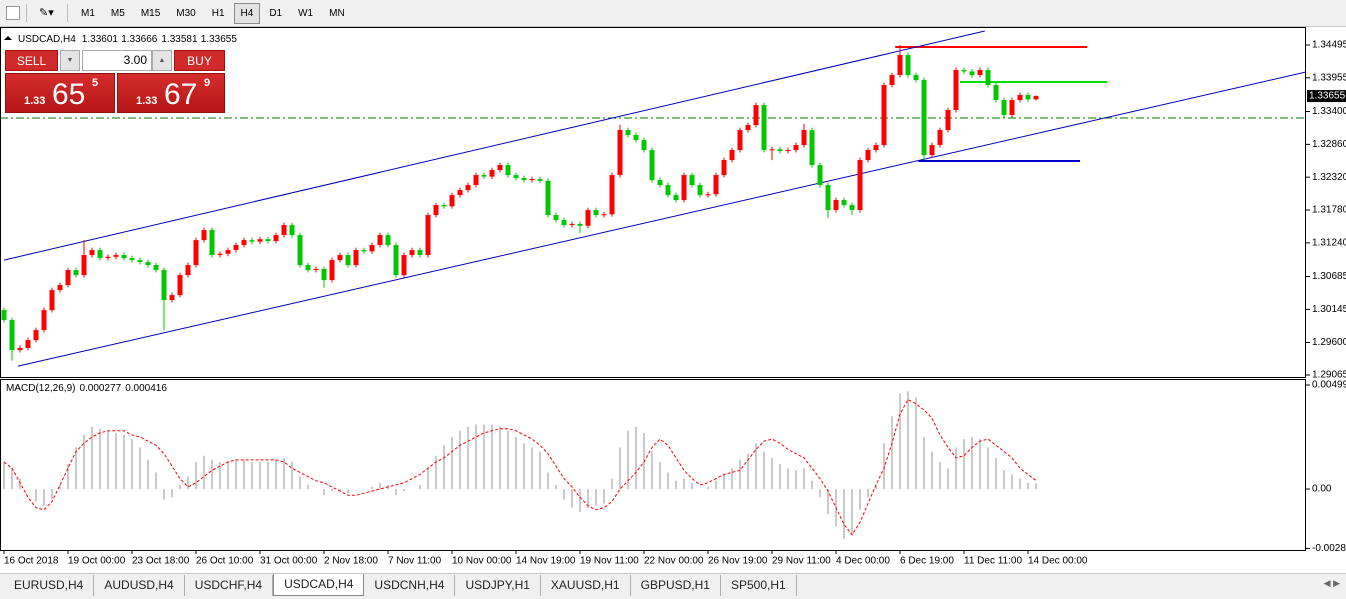  What do you see at coordinates (218, 13) in the screenshot?
I see `timeframe-button: H1` at bounding box center [218, 13].